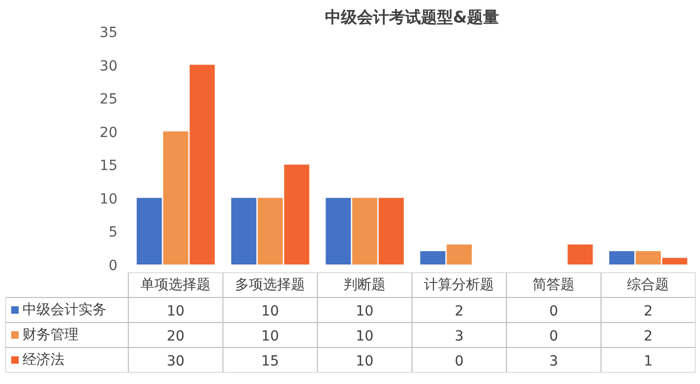  Describe the element at coordinates (270, 362) in the screenshot. I see `data-label: 15` at that location.